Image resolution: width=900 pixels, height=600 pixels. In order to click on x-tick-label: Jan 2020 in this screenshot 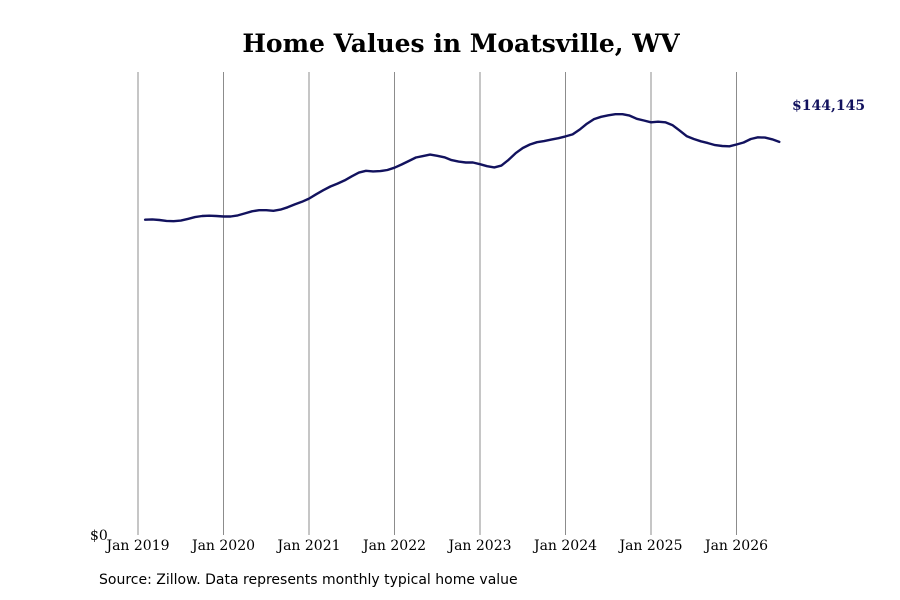, I will do `click(222, 546)`.